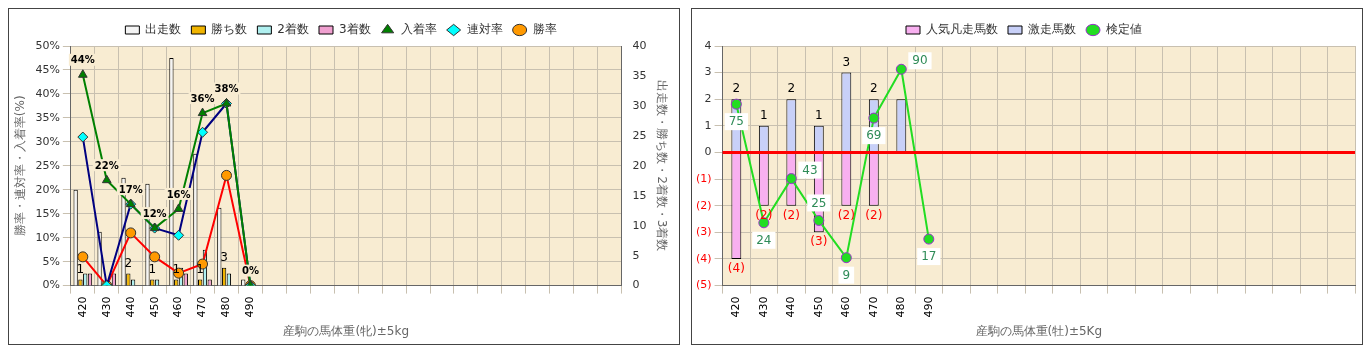 The width and height of the screenshot is (1371, 355). Describe the element at coordinates (418, 29) in the screenshot. I see `legend-label: 入着率` at that location.